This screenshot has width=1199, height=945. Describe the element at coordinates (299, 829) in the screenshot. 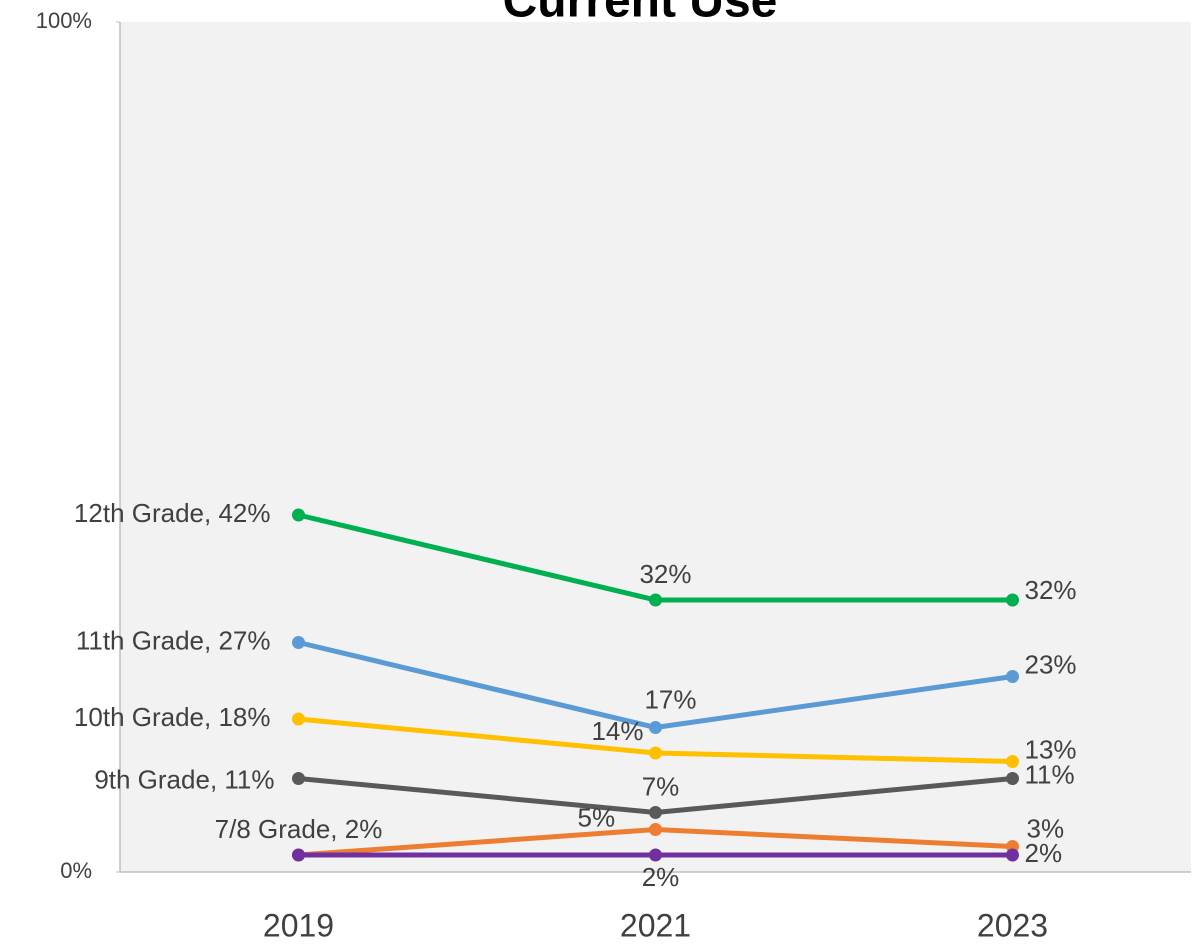

I see `data-label: 7/8 Grade, 2%` at that location.